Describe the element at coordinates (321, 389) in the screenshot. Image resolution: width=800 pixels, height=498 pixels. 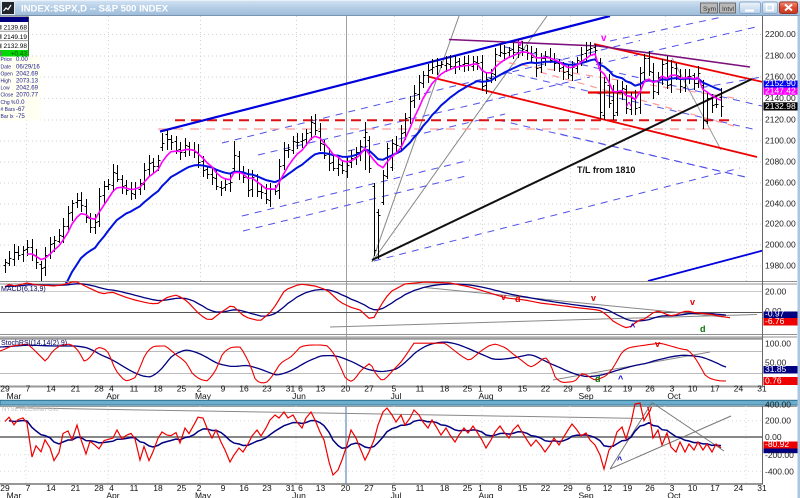
I see `svg-text: 13` at that location.